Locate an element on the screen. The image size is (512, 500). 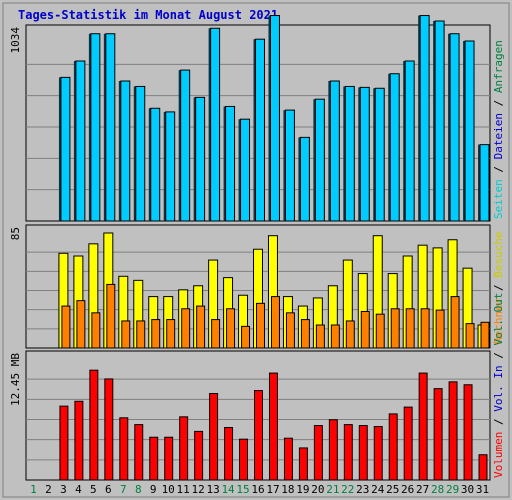
x-tick-label: 13 is located at coordinates (212, 489).